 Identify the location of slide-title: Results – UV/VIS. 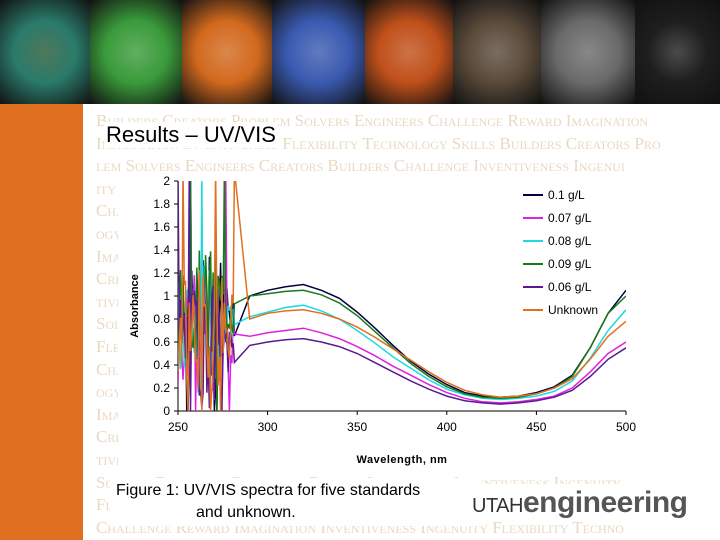
(191, 135).